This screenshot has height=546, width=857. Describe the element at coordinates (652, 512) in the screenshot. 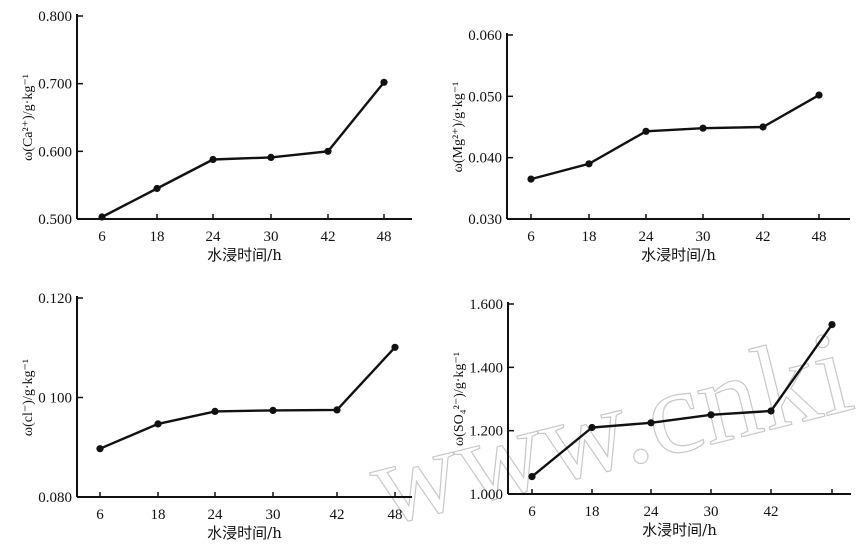

I see `chart-4-x-tick-label: 24` at that location.